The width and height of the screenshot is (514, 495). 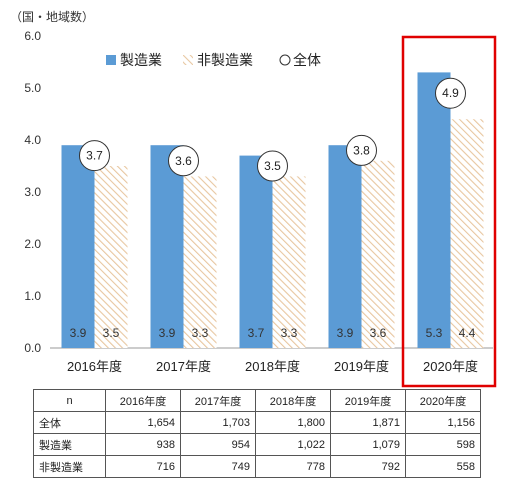 What do you see at coordinates (378, 333) in the screenshot?
I see `data-label-non-manufacturing: 3.6` at bounding box center [378, 333].